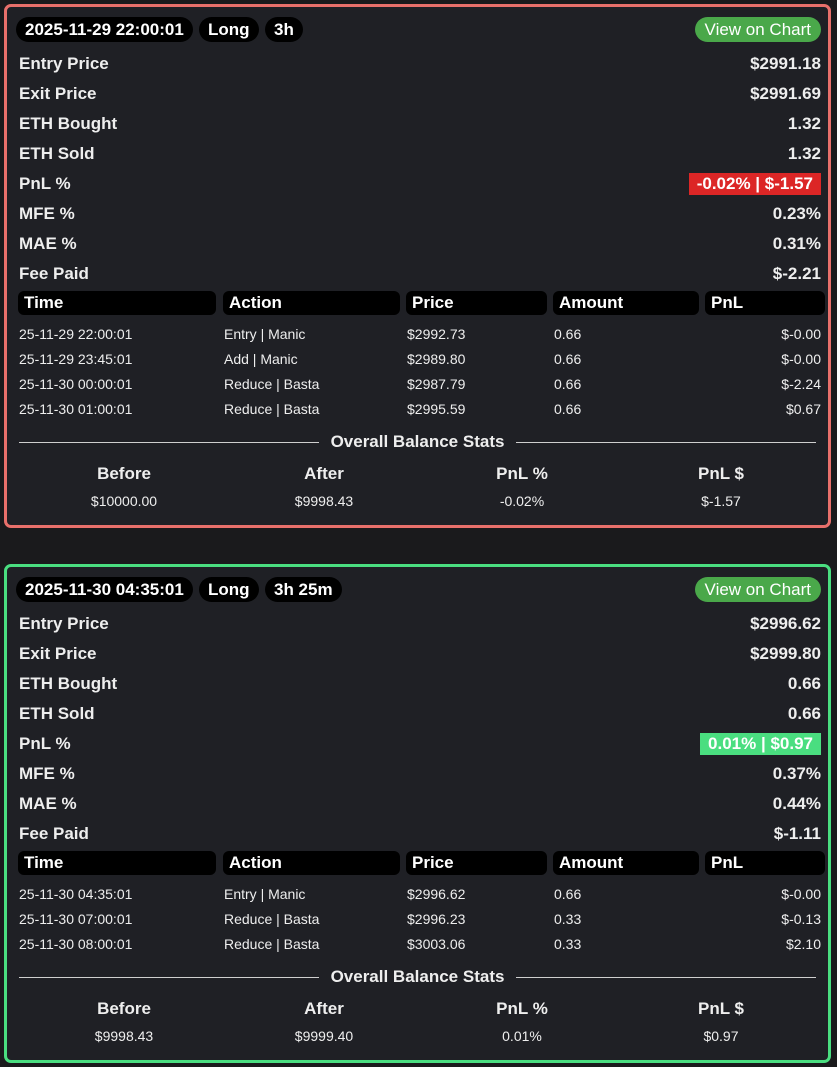 This screenshot has width=837, height=1067. I want to click on table-cell: 25-11-30 01:00:01, so click(76, 409).